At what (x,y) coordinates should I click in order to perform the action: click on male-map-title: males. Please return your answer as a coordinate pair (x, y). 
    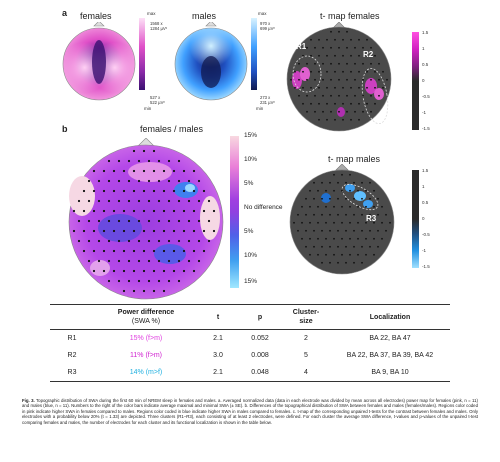
    Looking at the image, I should click on (204, 16).